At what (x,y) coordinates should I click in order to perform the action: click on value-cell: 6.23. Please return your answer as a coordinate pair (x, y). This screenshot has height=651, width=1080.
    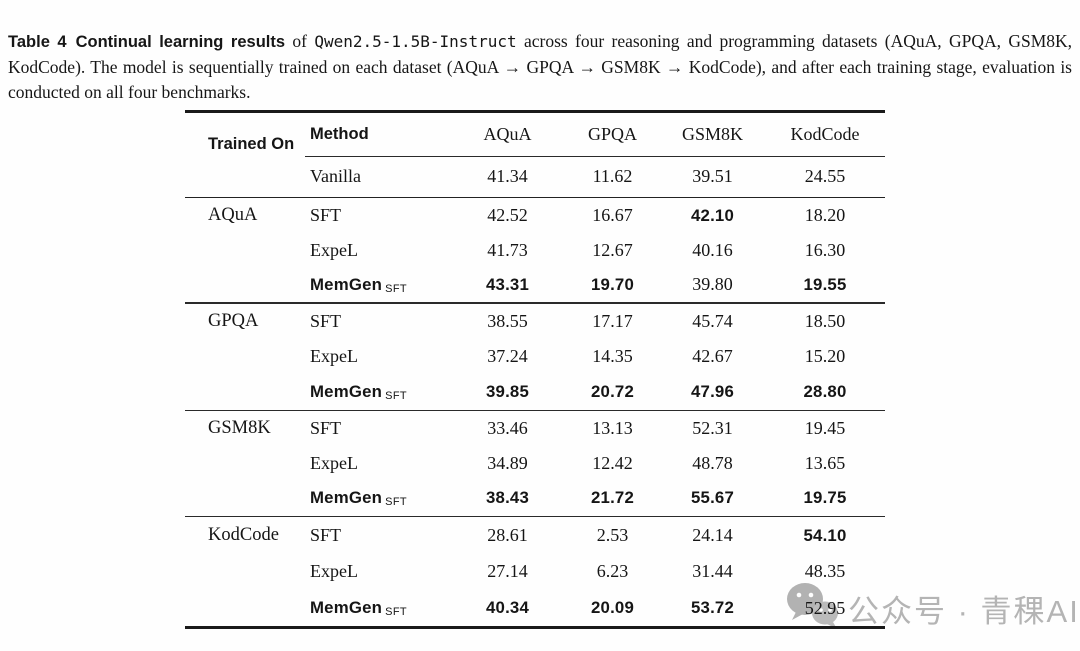
    Looking at the image, I should click on (612, 571).